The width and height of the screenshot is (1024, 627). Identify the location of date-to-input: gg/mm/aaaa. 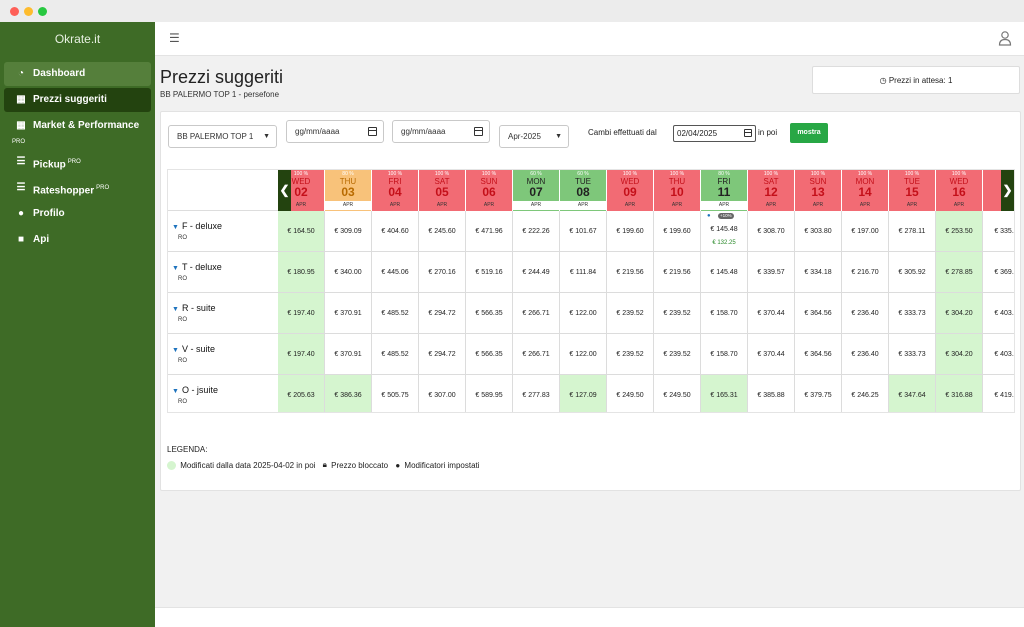
(441, 131).